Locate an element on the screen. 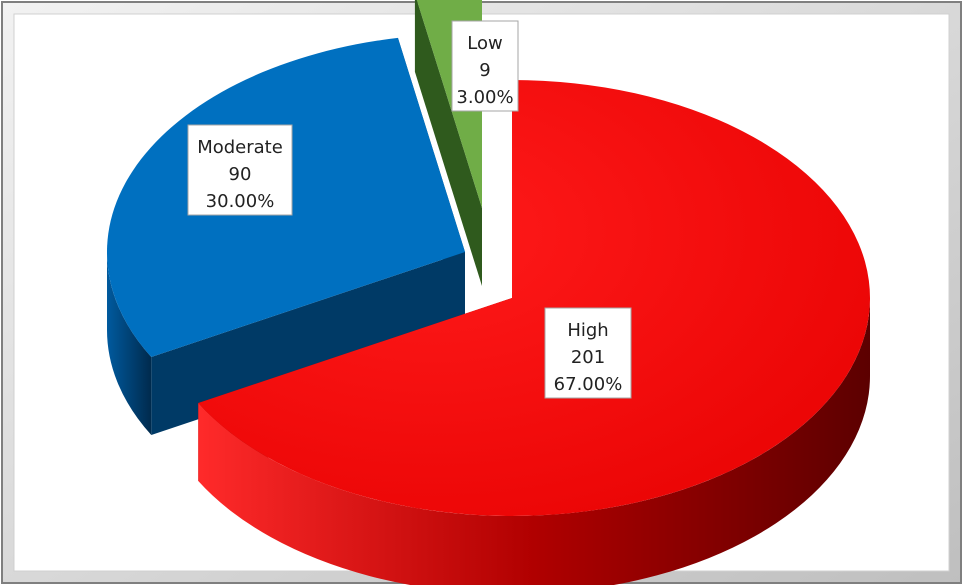  data-label-value: 9 is located at coordinates (484, 70).